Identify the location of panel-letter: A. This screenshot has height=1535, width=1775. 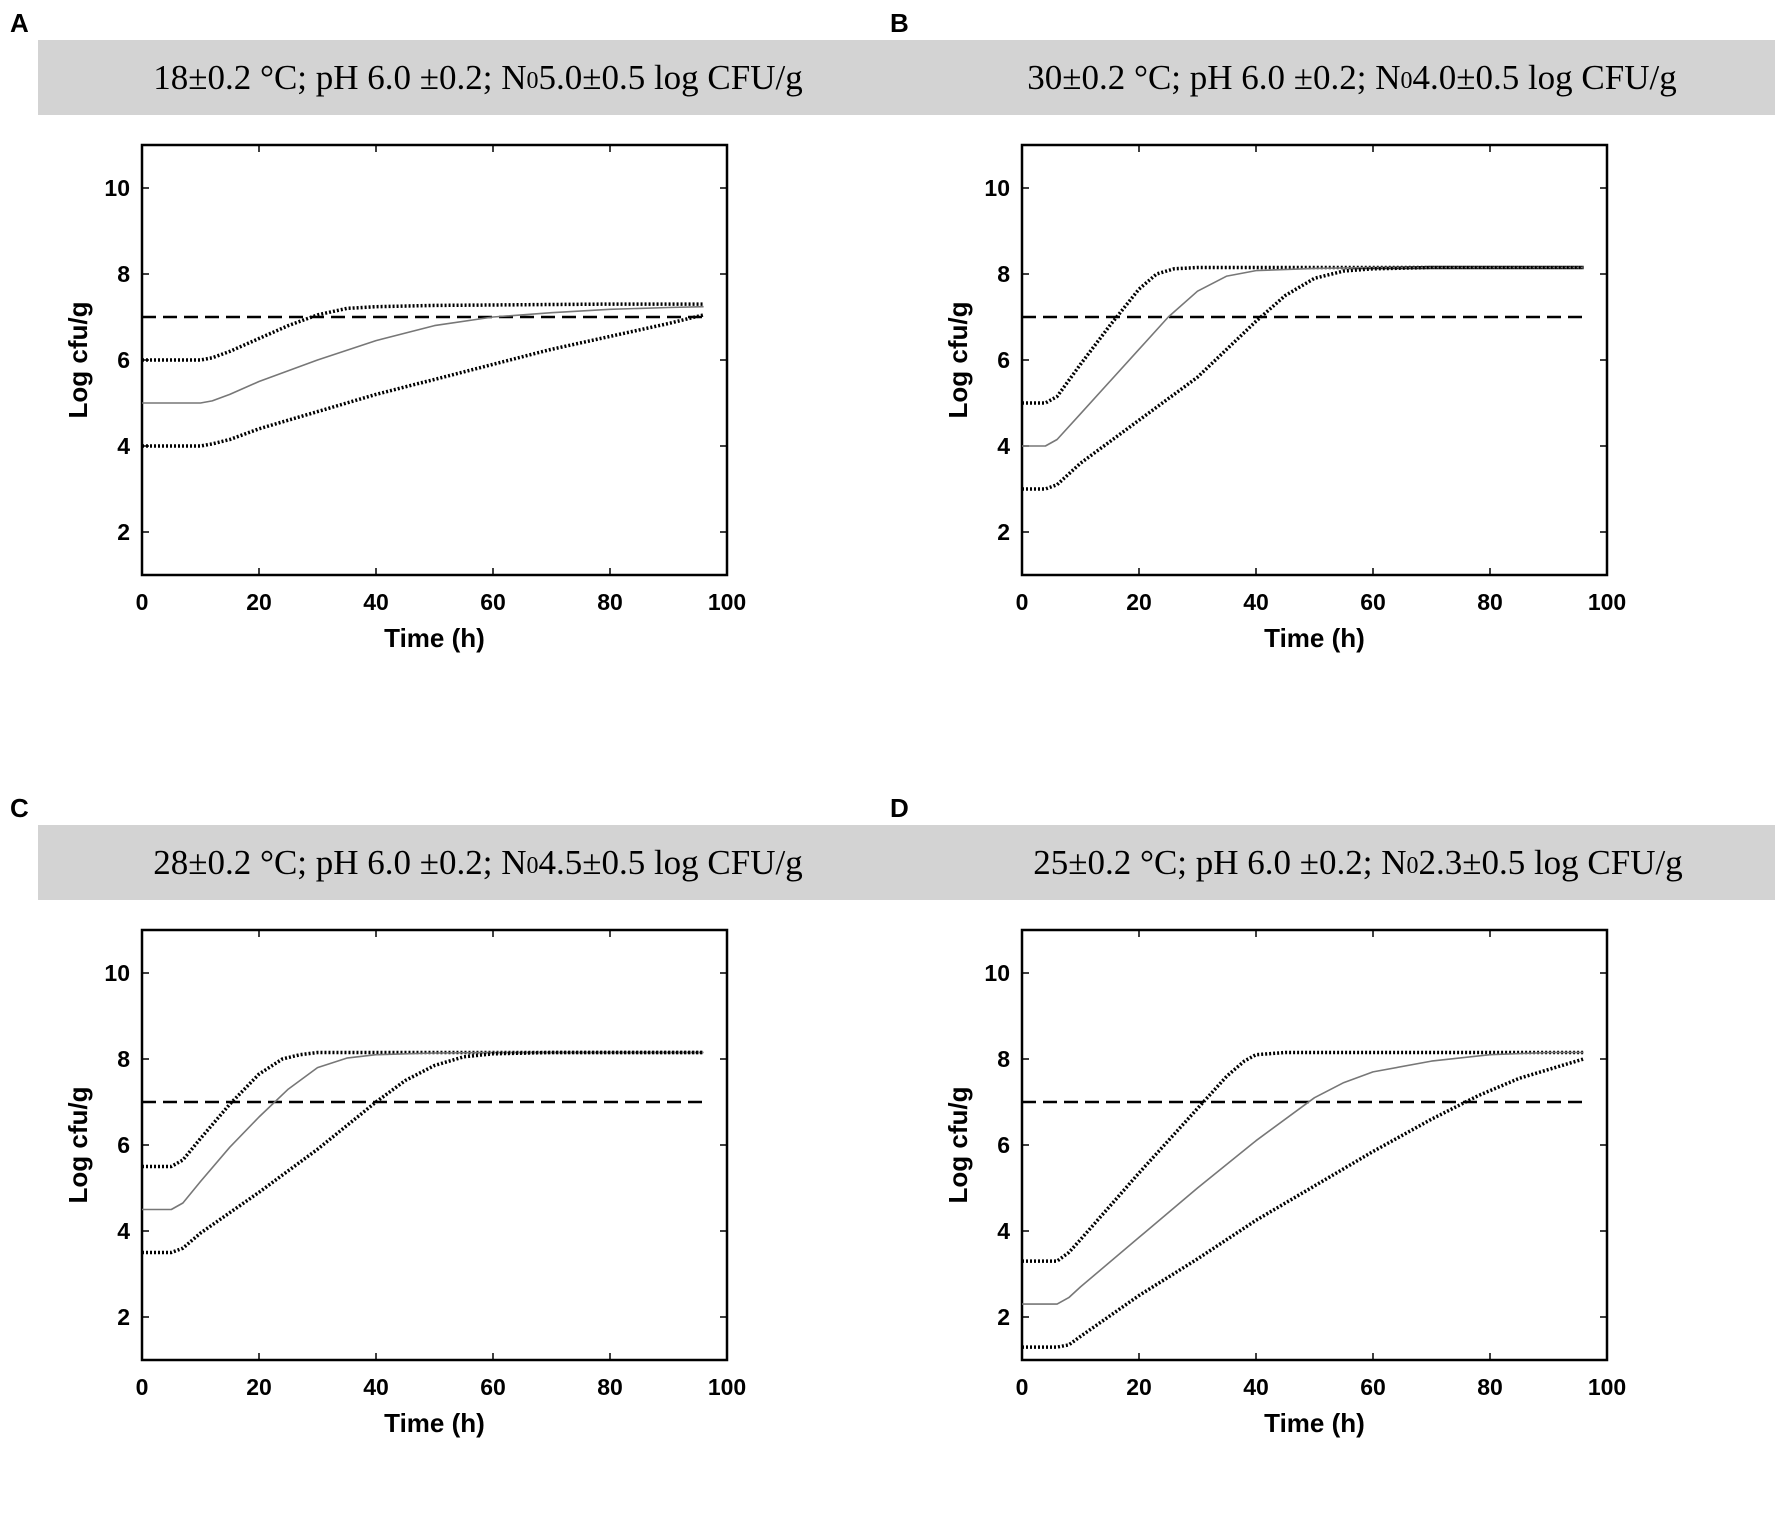
(19, 23).